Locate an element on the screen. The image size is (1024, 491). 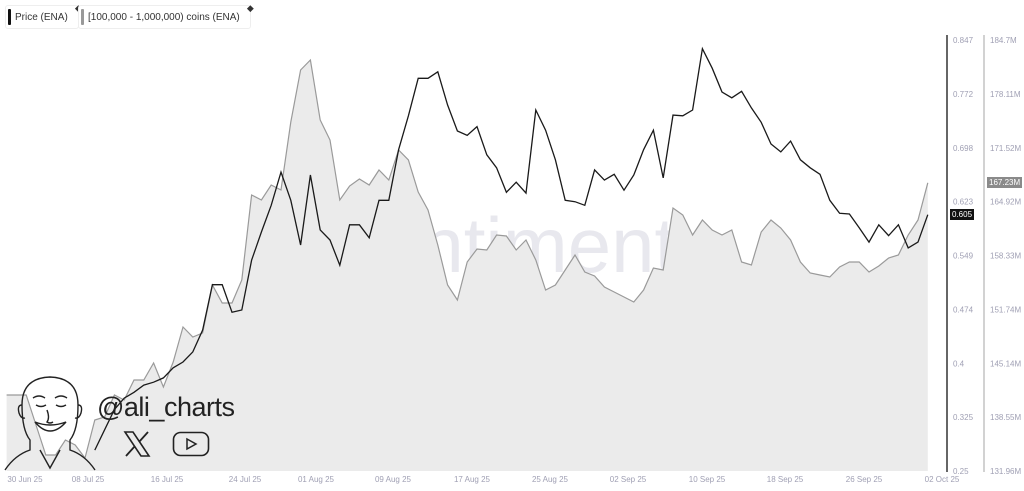
legend-item-price: Price (ENA) ◆ is located at coordinates (43, 16).